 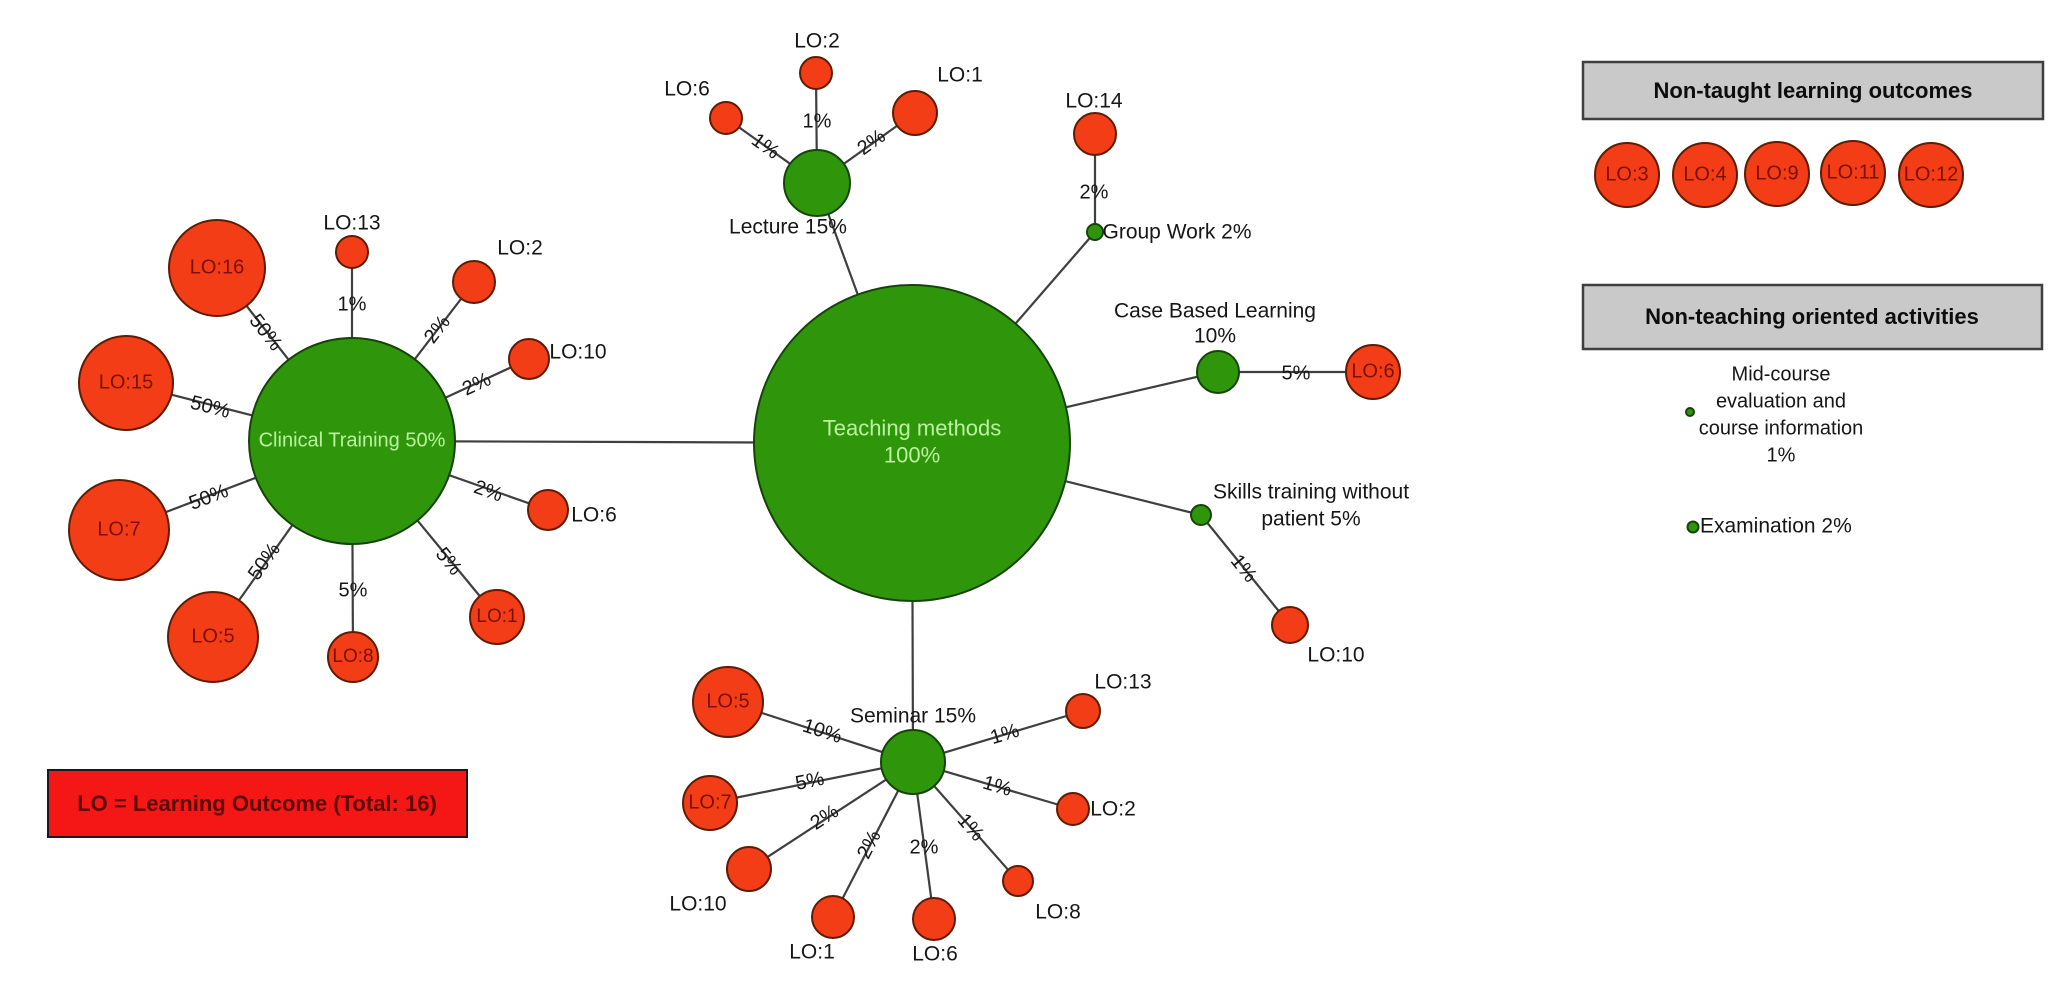 I want to click on edge-label-seminar-se6: 2%, so click(x=924, y=847).